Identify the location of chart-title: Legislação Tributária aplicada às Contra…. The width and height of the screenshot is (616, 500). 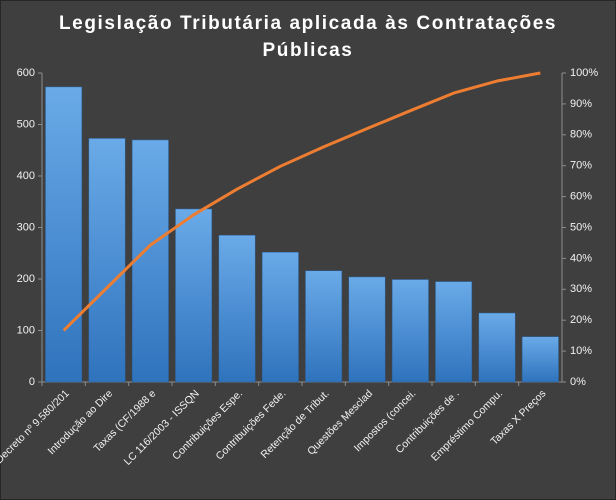
(308, 37).